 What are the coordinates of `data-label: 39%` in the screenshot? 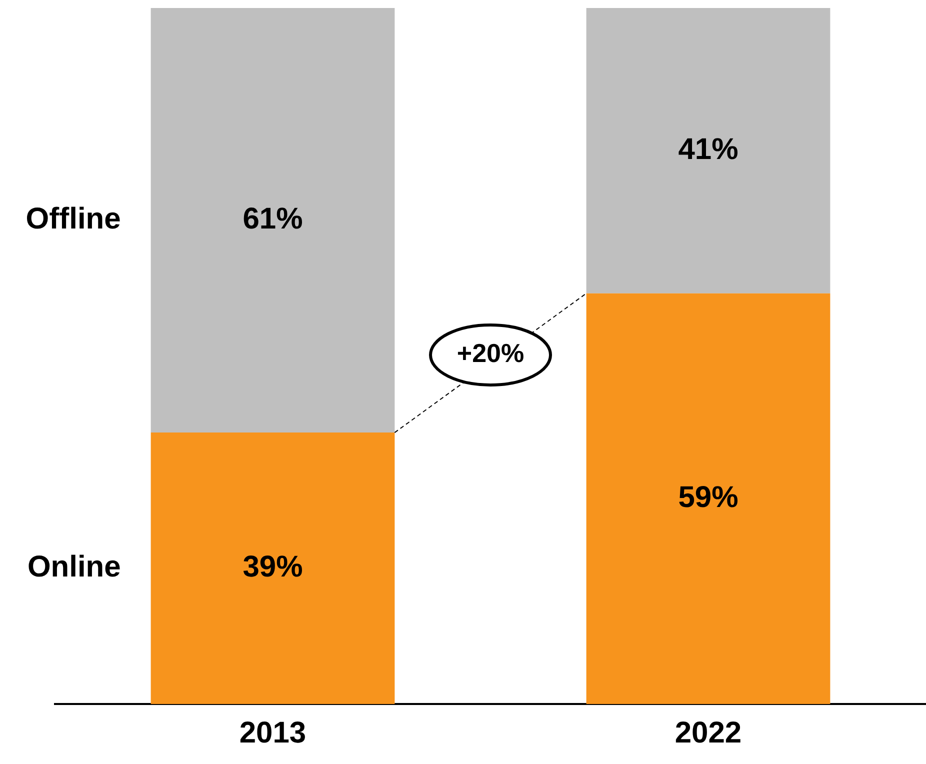 It's located at (272, 567).